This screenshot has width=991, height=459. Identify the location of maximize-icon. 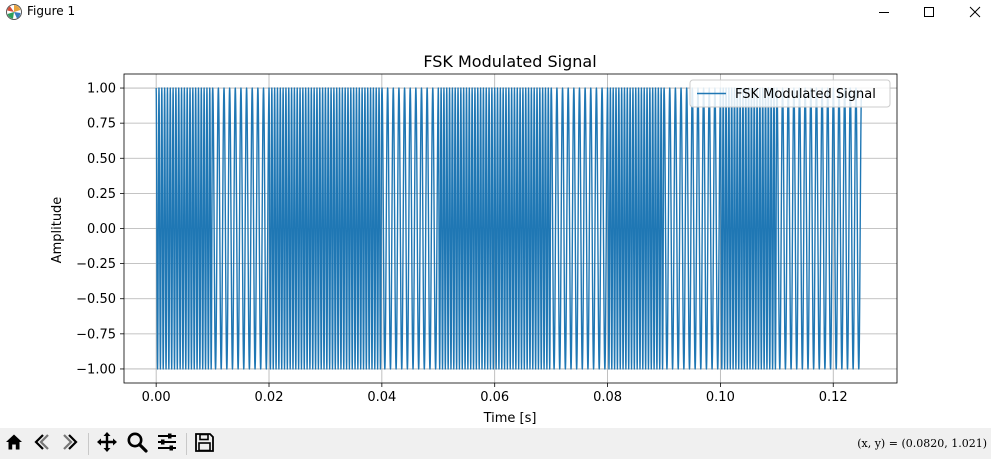
(929, 12).